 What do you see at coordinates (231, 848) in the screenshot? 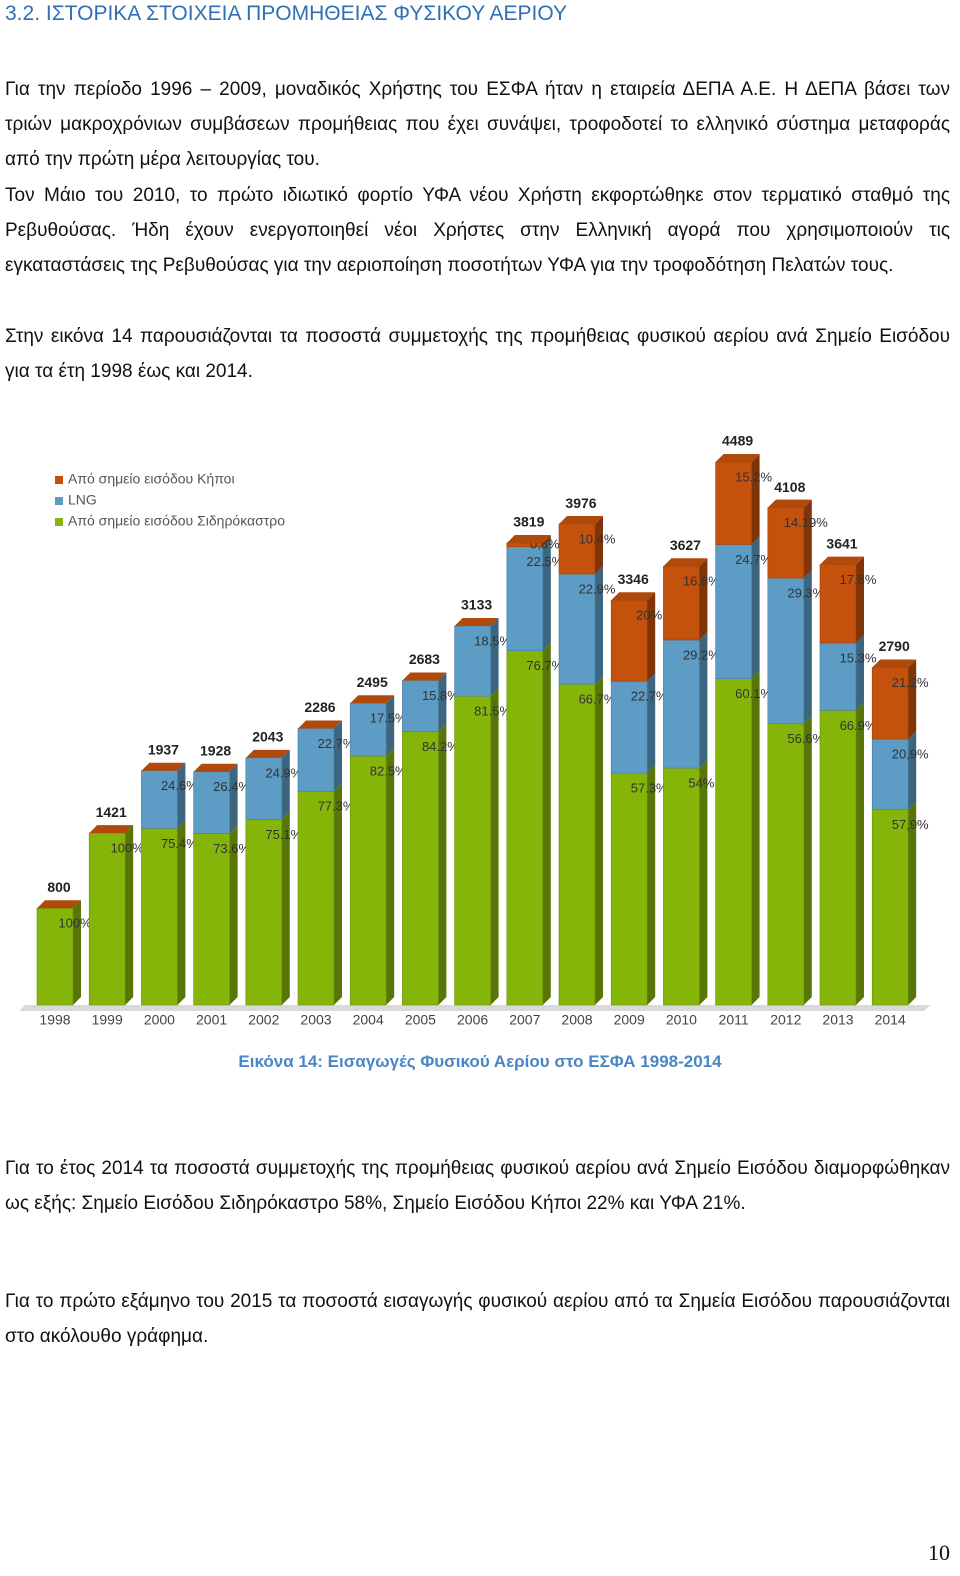
I see `value-label: 73.6%` at bounding box center [231, 848].